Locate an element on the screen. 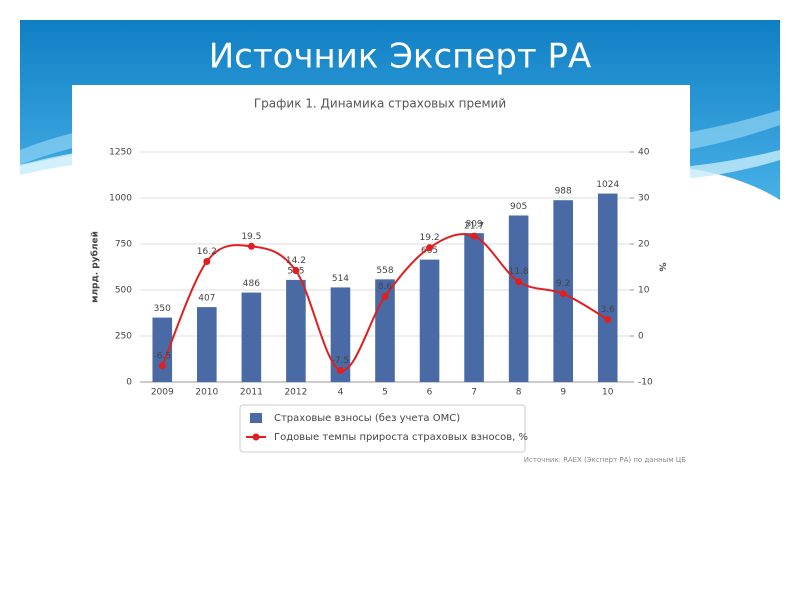  x-tick-label: 7 is located at coordinates (474, 393).